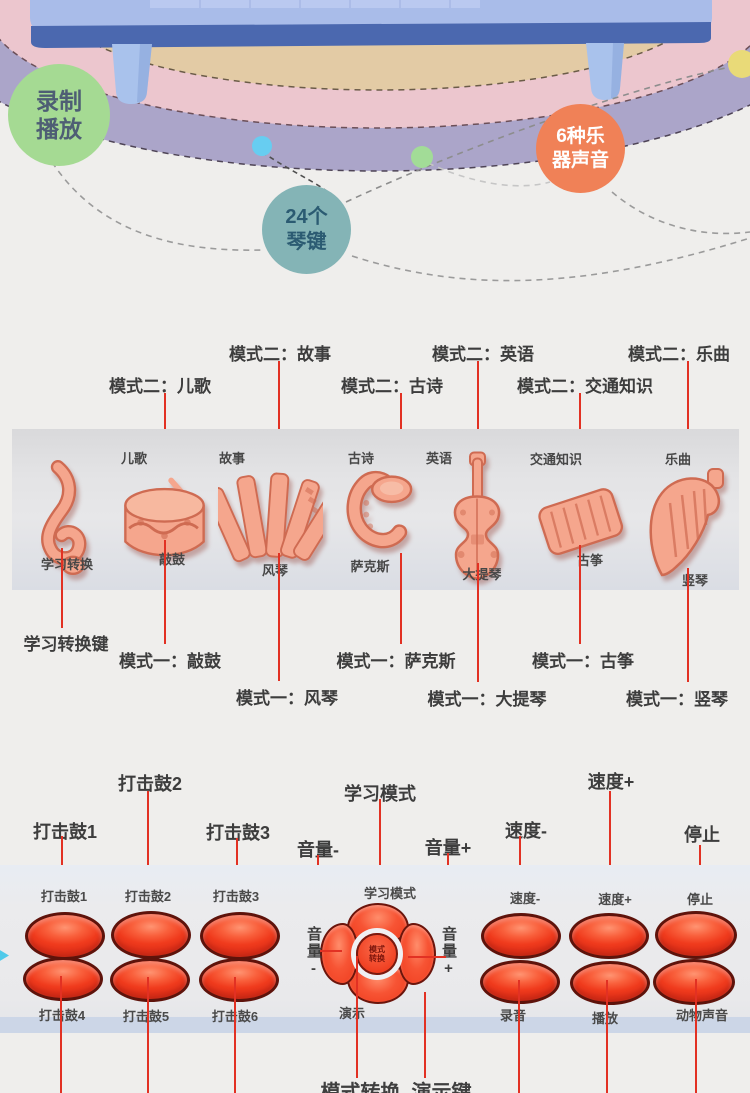 This screenshot has width=750, height=1093. Describe the element at coordinates (339, 954) in the screenshot. I see `volume-minus-petal-button` at that location.